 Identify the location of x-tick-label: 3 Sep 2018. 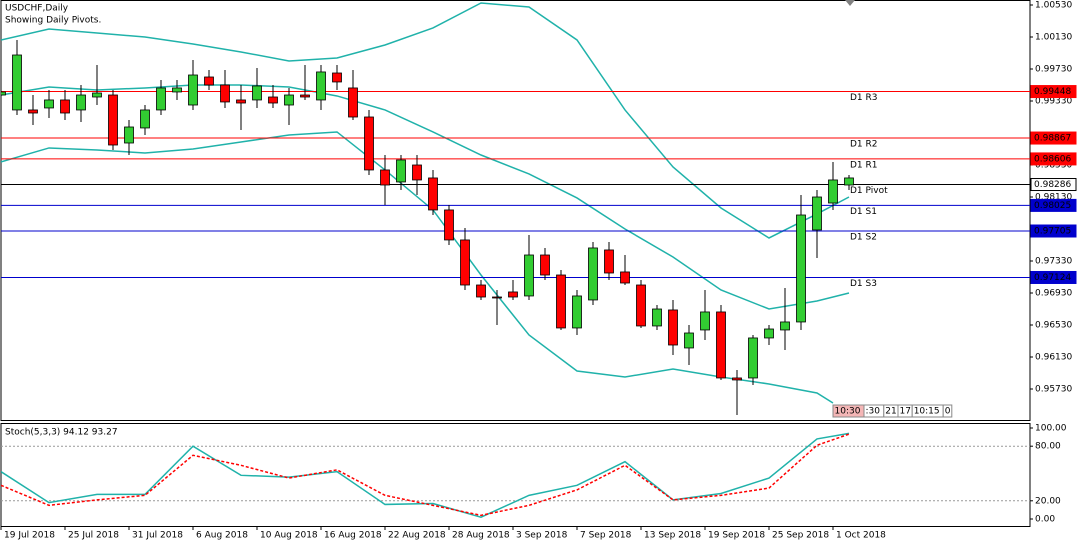
(542, 536).